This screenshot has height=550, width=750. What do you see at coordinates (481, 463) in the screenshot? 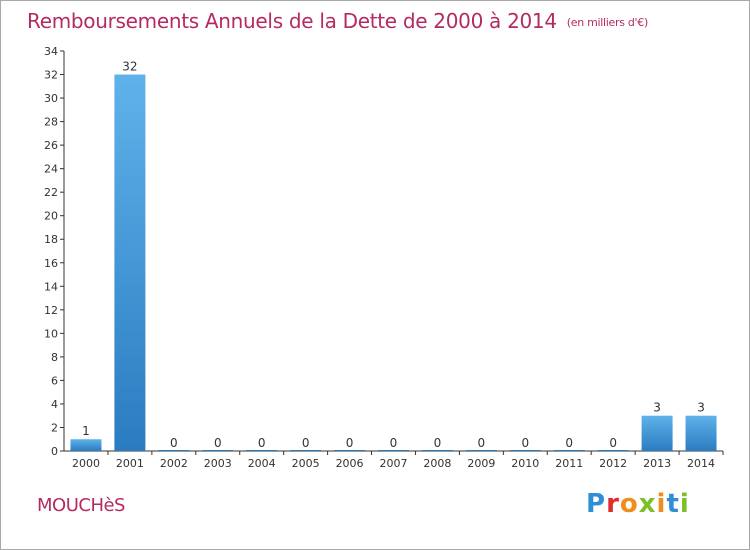
I see `x-tick-label: 2009` at bounding box center [481, 463].